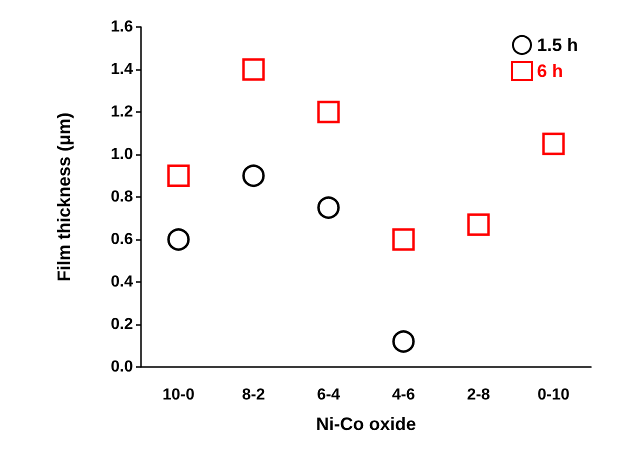  I want to click on y-tick-label: 0.2, so click(122, 324).